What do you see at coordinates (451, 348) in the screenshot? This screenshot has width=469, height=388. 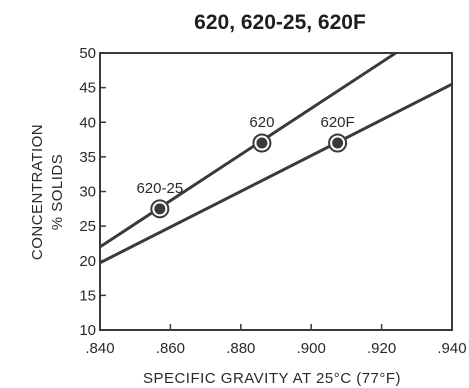 I see `x-tick-label: .940` at bounding box center [451, 348].